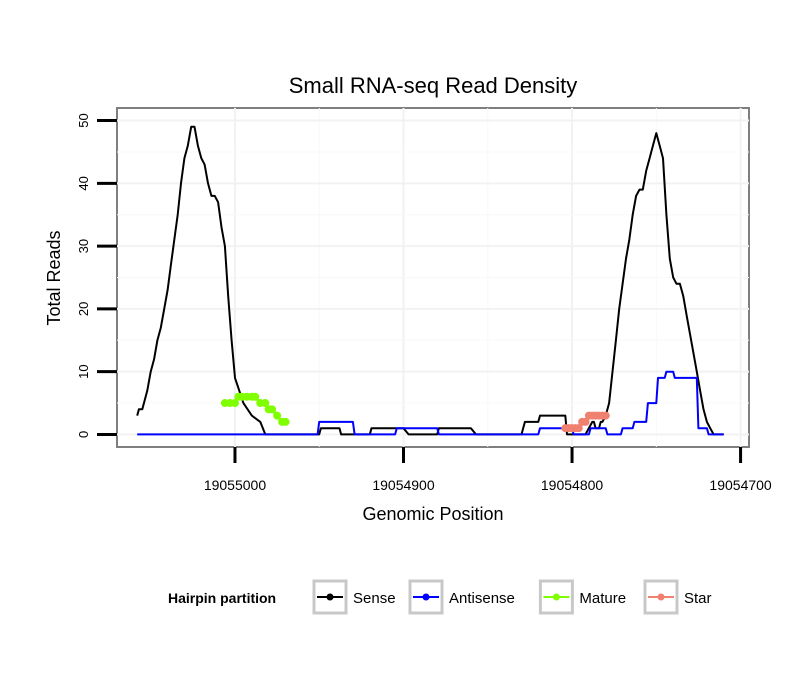 The height and width of the screenshot is (690, 810). What do you see at coordinates (235, 485) in the screenshot?
I see `x-tick-label: 19055000` at bounding box center [235, 485].